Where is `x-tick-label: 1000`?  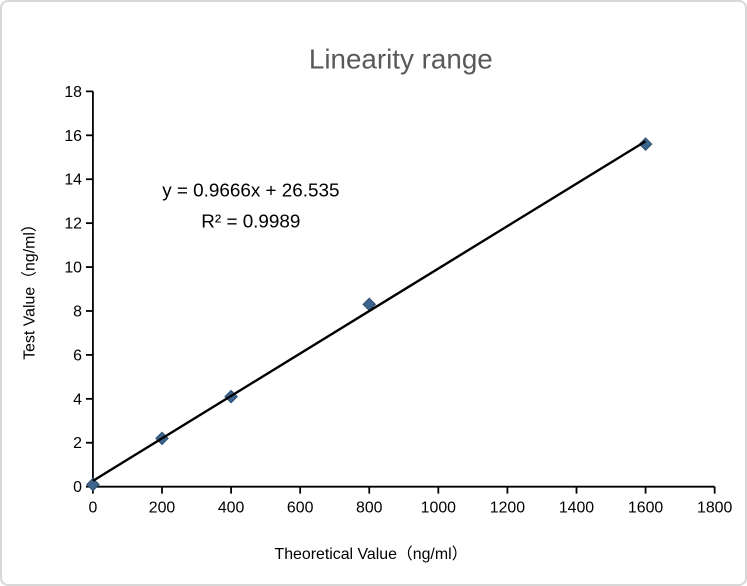
x-tick-label: 1000 is located at coordinates (438, 507).